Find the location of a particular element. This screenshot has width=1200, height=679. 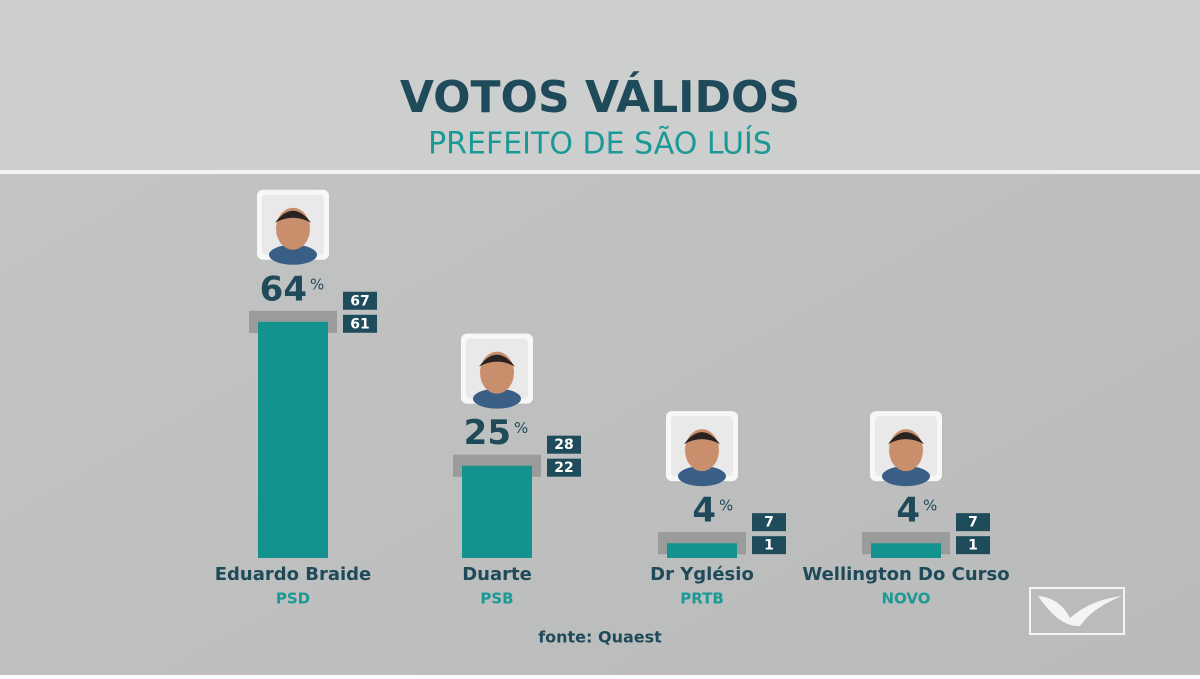

subtitle: PREFEITO DE SÃO LUÍS is located at coordinates (600, 144).